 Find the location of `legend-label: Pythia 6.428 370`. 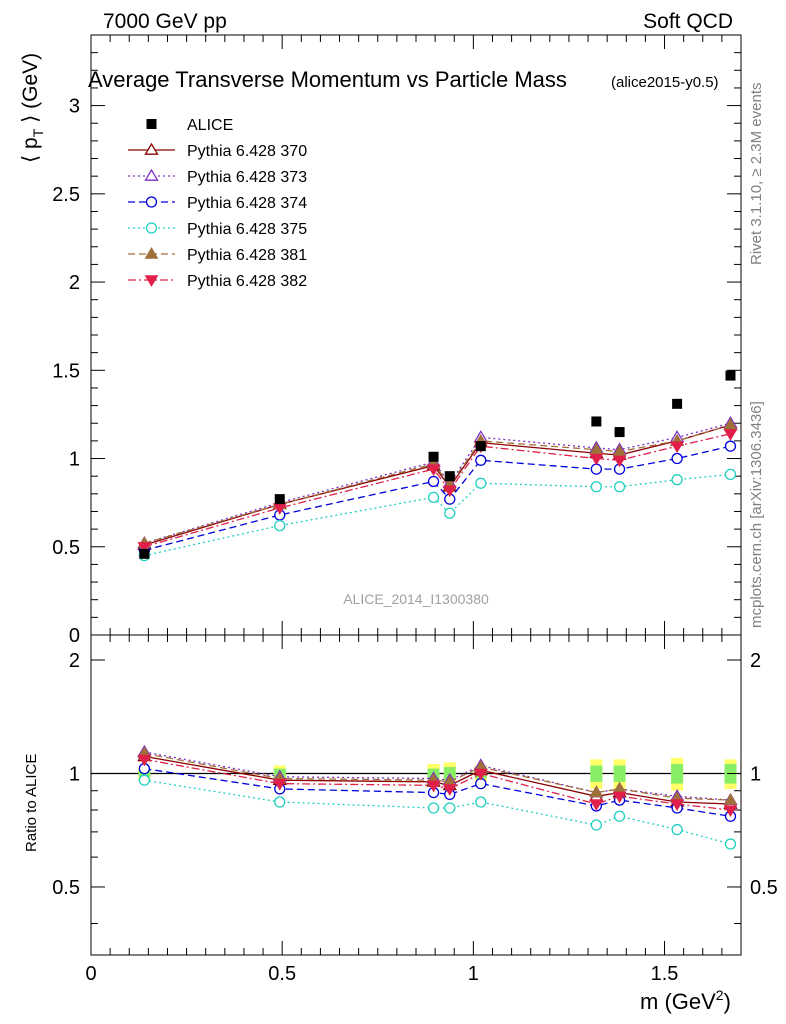

legend-label: Pythia 6.428 370 is located at coordinates (247, 151).